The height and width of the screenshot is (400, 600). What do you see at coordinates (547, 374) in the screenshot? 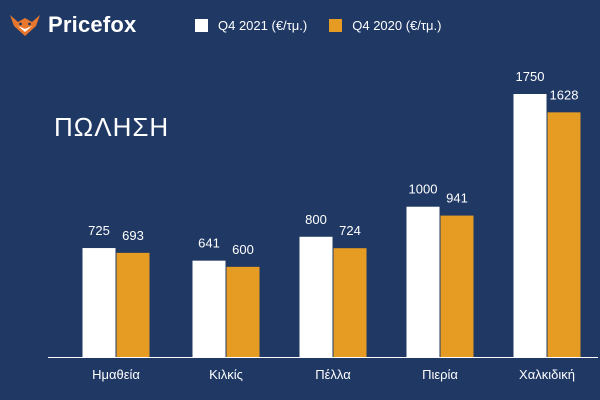
I see `x-tick-label-4: Χαλκιδική` at bounding box center [547, 374].